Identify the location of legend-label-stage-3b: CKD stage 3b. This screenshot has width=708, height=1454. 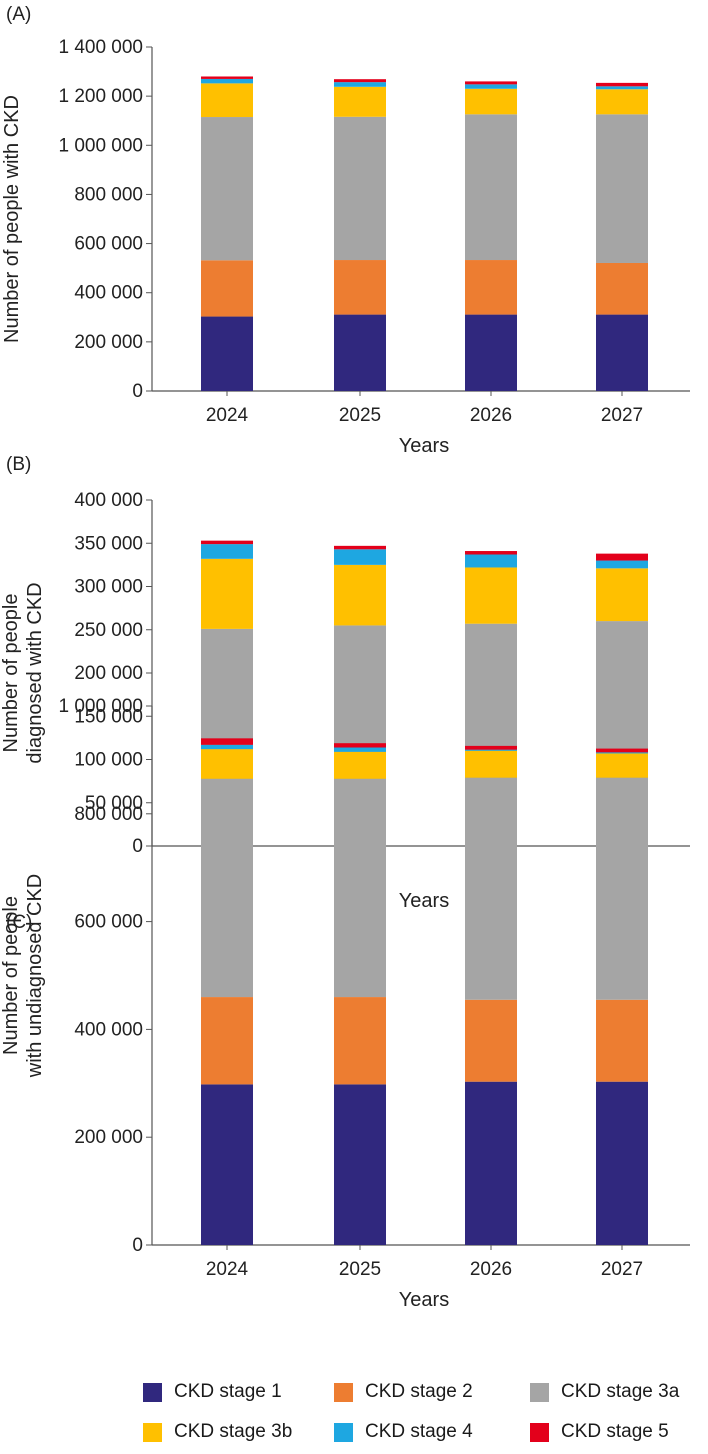
(233, 1431).